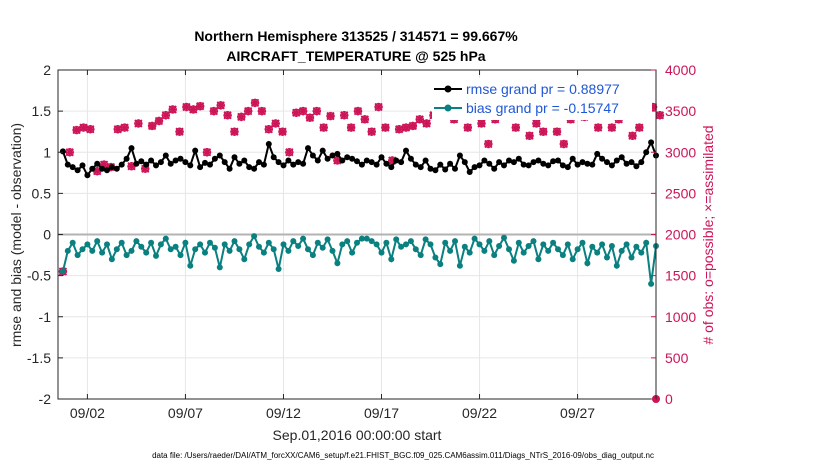  Describe the element at coordinates (185, 413) in the screenshot. I see `x-tick-label: 09/07` at that location.